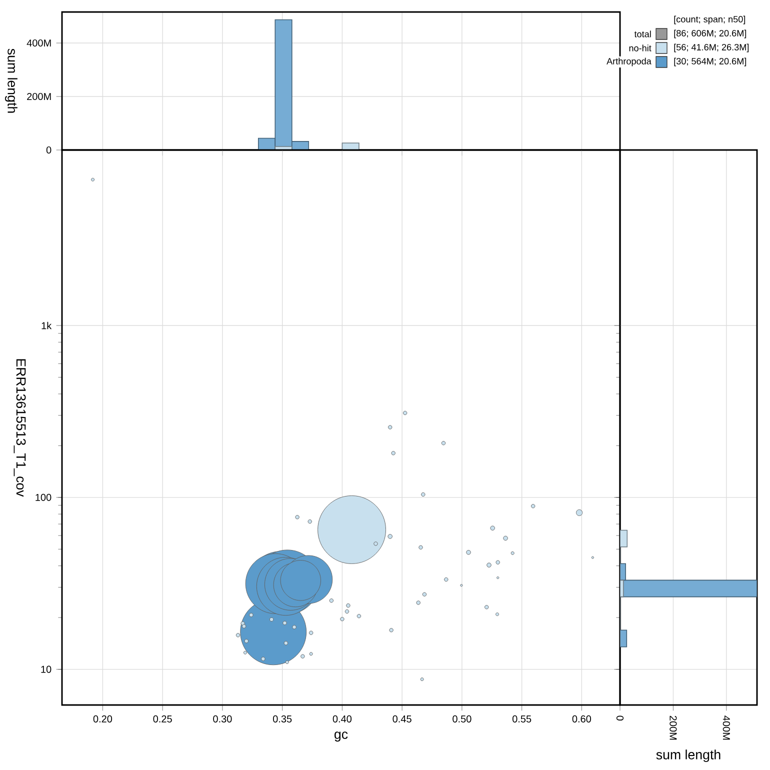 The width and height of the screenshot is (770, 770). Describe the element at coordinates (640, 48) in the screenshot. I see `legend-label: no-hit` at that location.